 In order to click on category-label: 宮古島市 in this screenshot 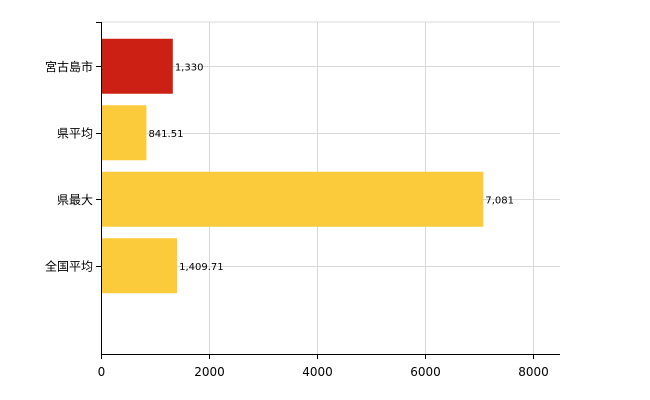, I will do `click(69, 66)`.